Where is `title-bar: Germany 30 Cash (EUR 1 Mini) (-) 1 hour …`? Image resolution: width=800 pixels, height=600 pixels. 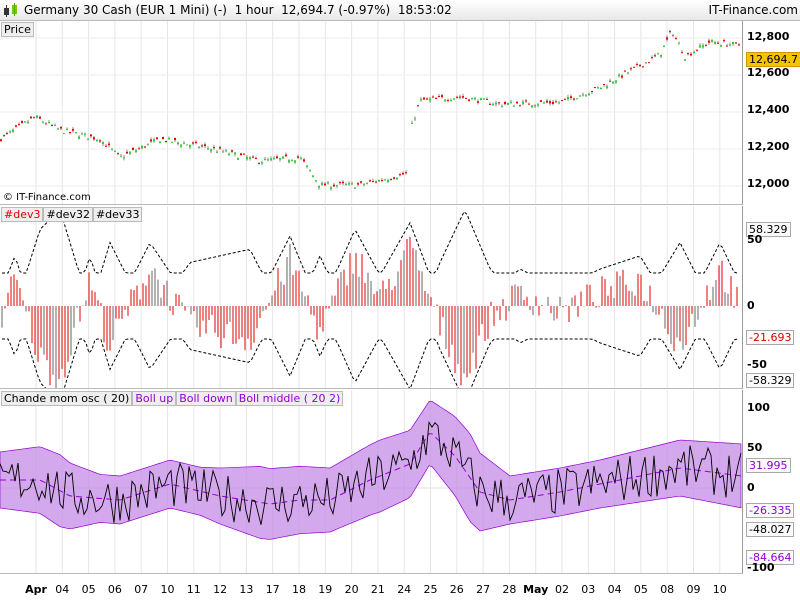 title-bar: Germany 30 Cash (EUR 1 Mini) (-) 1 hour … is located at coordinates (400, 10).